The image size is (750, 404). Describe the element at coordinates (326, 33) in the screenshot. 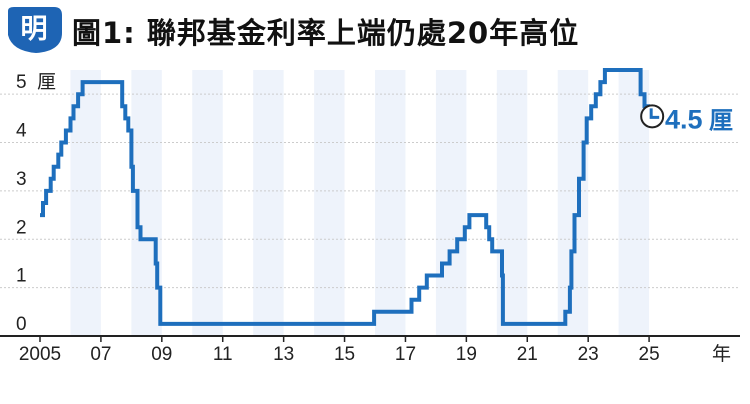

I see `chart-title: 圖1: 聯邦基金利率上端仍處20年高位` at that location.